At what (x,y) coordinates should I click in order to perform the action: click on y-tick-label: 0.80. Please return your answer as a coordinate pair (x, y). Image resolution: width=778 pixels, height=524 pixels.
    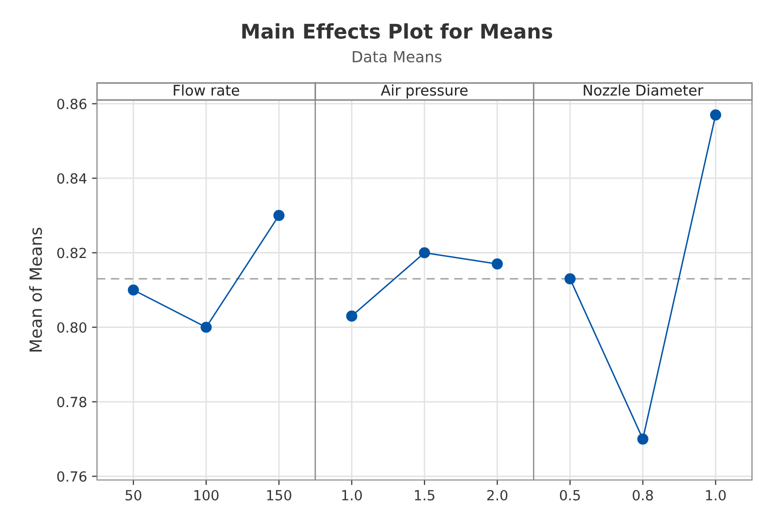
    Looking at the image, I should click on (71, 327).